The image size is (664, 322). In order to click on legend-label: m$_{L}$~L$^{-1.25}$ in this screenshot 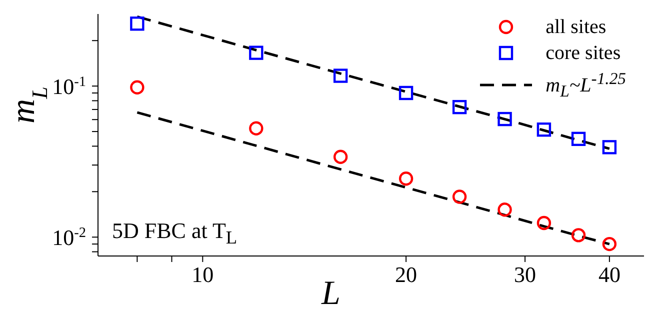, I will do `click(586, 85)`.